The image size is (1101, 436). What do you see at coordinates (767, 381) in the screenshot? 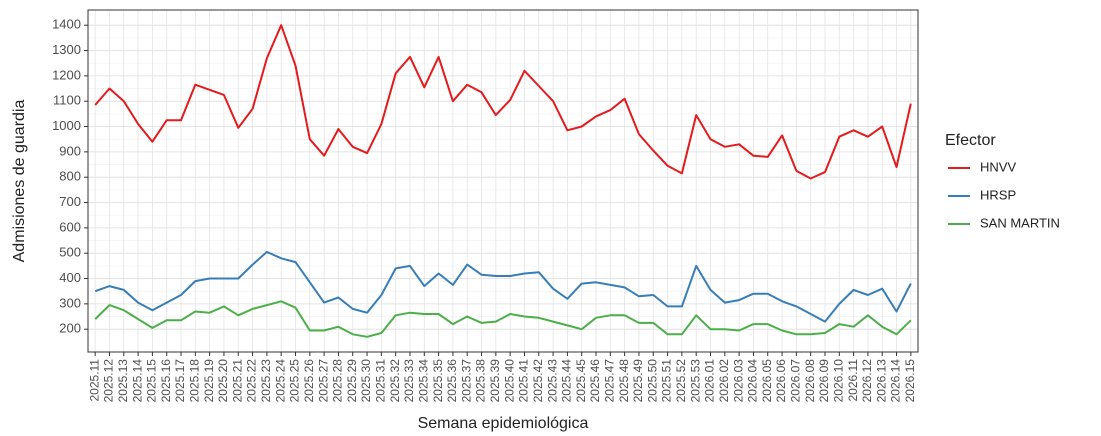
I see `x-tick-label: 2026.05` at bounding box center [767, 381].